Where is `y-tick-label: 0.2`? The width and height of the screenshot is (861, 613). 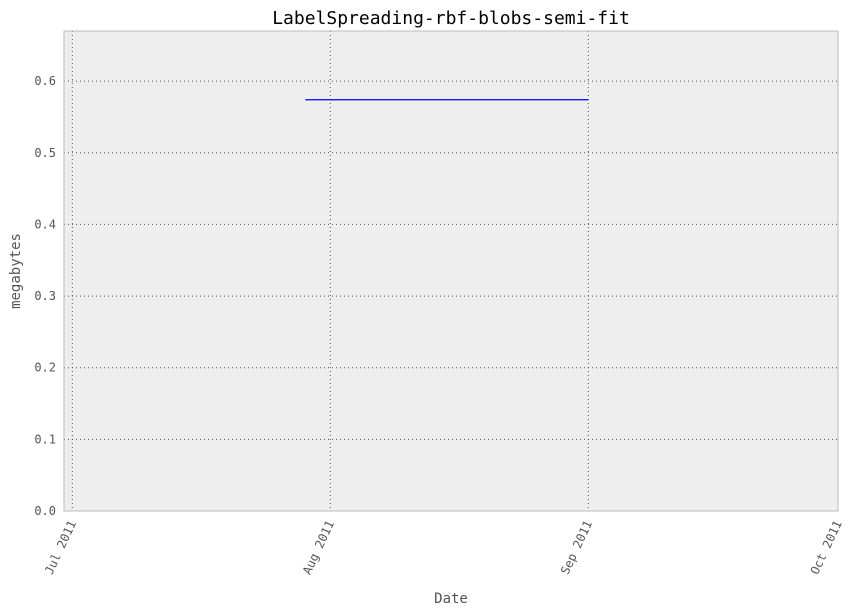 y-tick-label: 0.2 is located at coordinates (45, 368).